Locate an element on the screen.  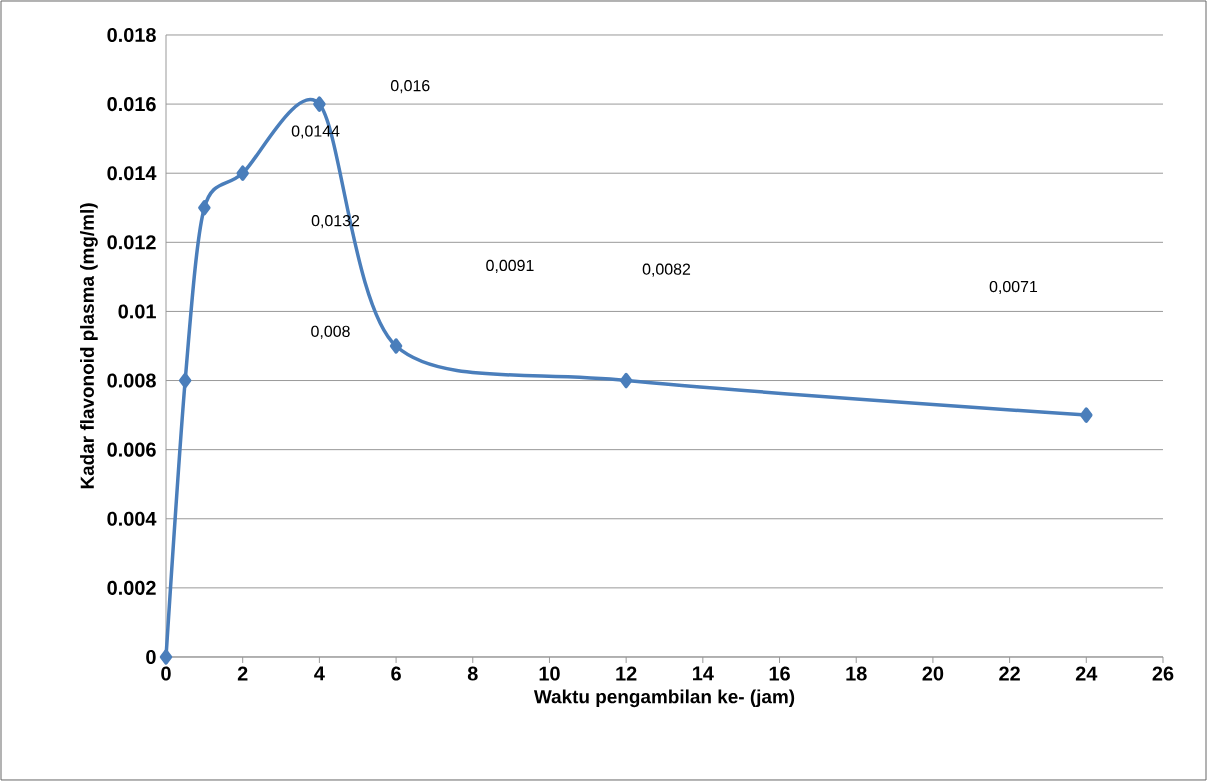
y-tick-label: 0.016 is located at coordinates (131, 104).